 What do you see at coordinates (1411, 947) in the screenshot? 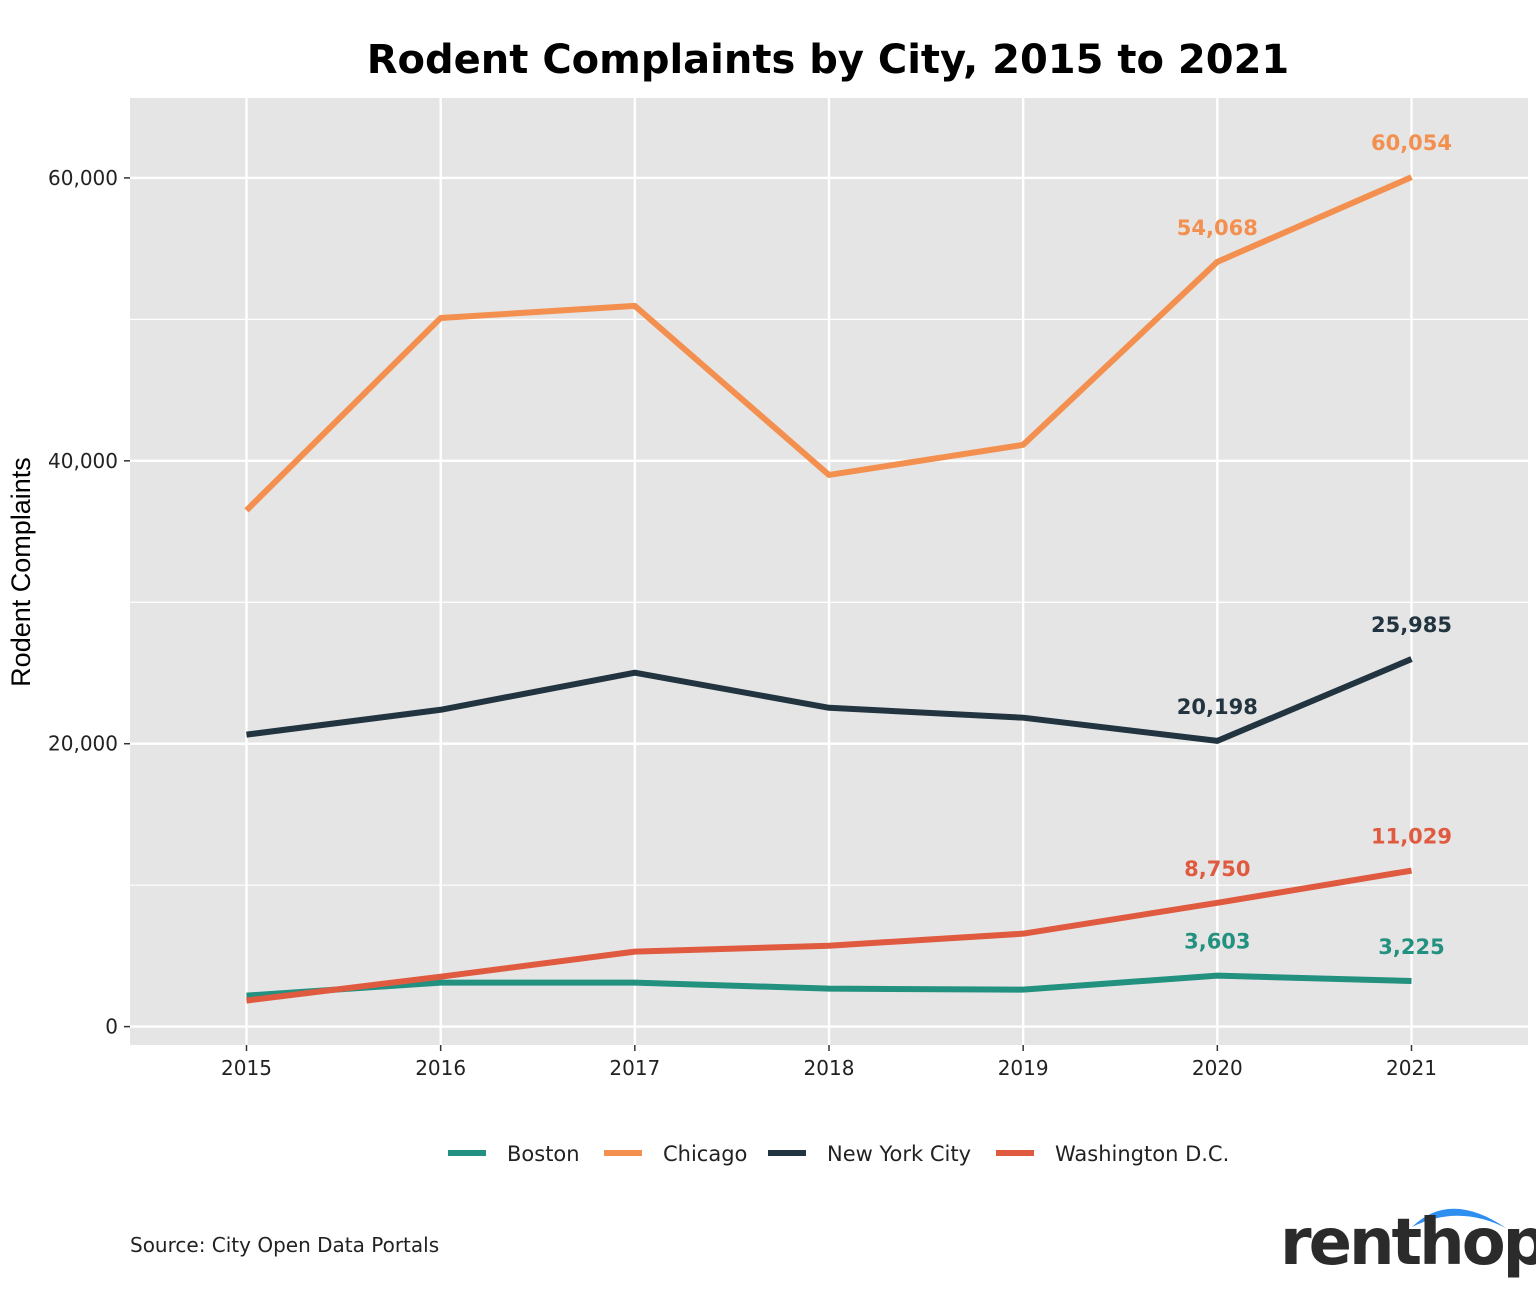
I see `data-label: 3,225` at bounding box center [1411, 947].